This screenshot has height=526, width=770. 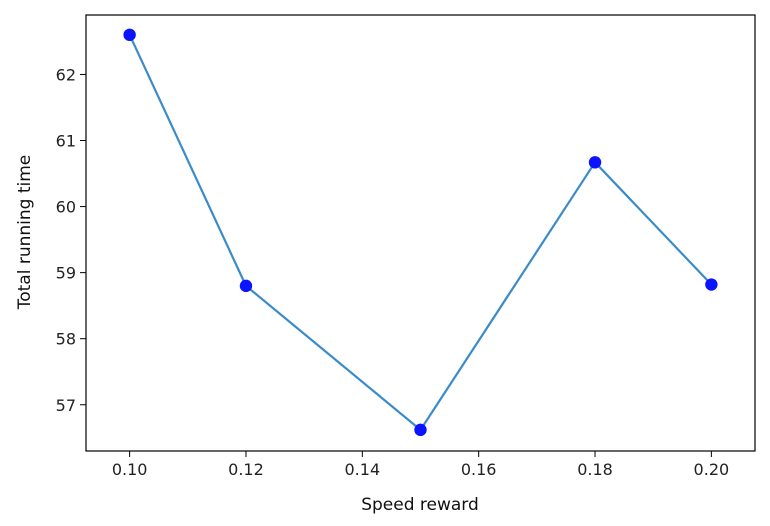 I want to click on y-tick-label: 62, so click(x=66, y=74).